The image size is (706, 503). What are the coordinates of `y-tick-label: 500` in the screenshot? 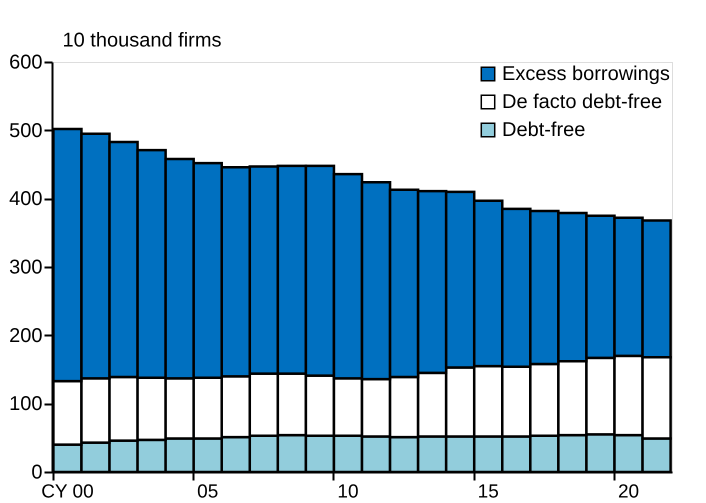 It's located at (25, 131).